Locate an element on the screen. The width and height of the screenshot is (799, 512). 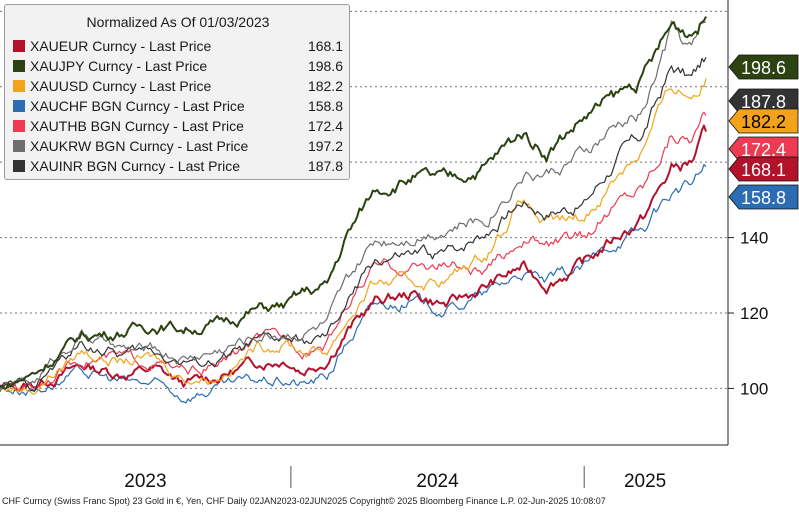
legend-label-xauusd: XAUUSD Curncy - Last Price is located at coordinates (121, 86).